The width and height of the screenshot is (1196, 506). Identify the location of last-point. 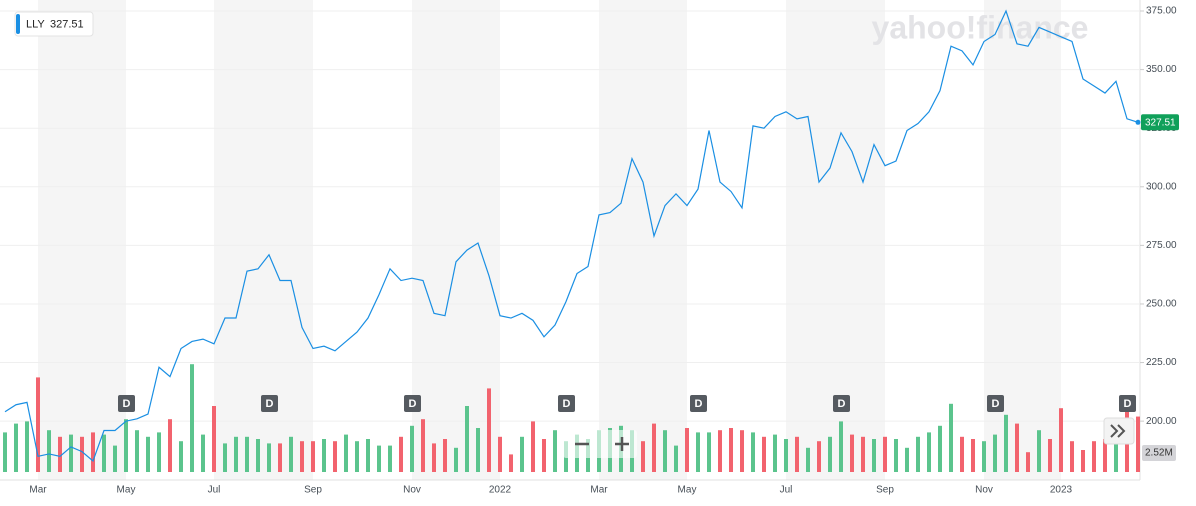
(1138, 122).